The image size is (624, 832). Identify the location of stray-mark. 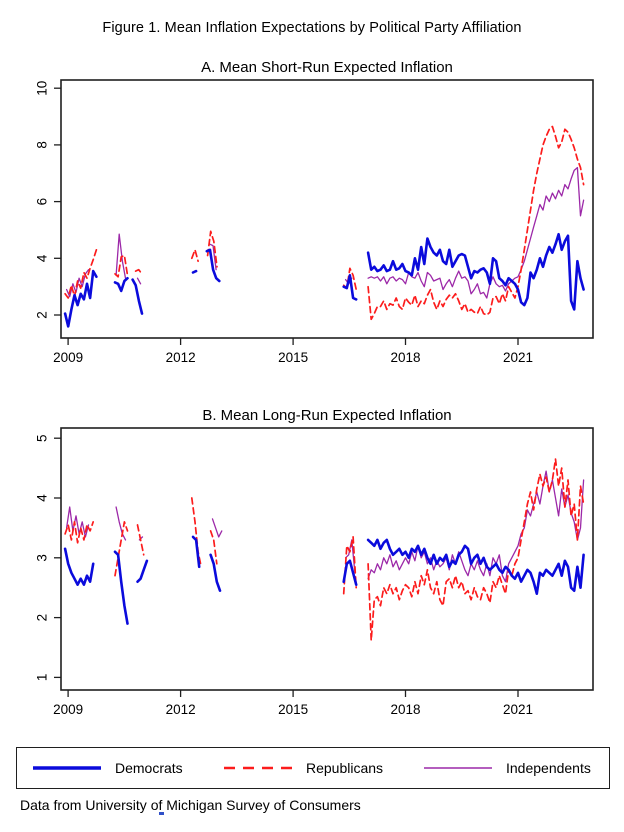
(161, 813).